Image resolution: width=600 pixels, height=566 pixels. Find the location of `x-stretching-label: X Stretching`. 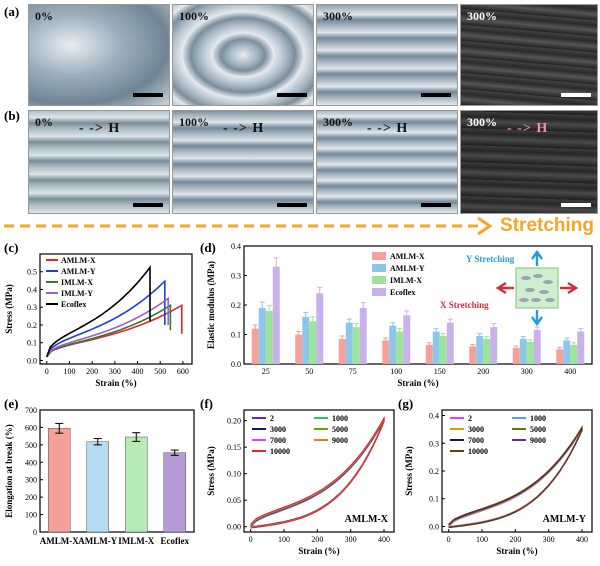

x-stretching-label: X Stretching is located at coordinates (464, 305).